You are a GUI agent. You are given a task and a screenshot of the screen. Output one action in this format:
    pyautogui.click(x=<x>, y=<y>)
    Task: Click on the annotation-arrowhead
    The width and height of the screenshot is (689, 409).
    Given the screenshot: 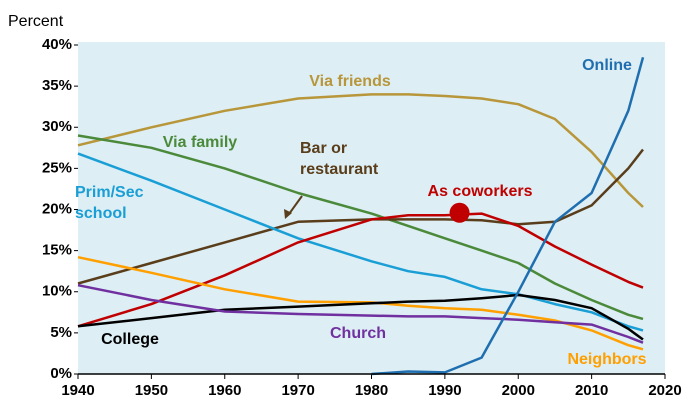 What is the action you would take?
    pyautogui.click(x=288, y=214)
    